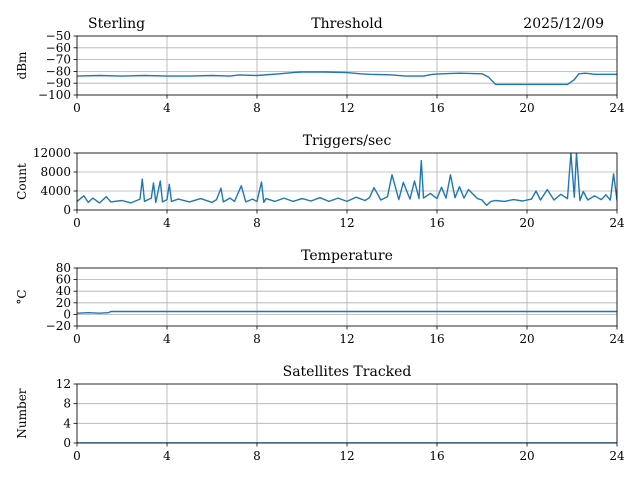 The width and height of the screenshot is (640, 485). What do you see at coordinates (116, 24) in the screenshot?
I see `station-name: Sterling` at bounding box center [116, 24].